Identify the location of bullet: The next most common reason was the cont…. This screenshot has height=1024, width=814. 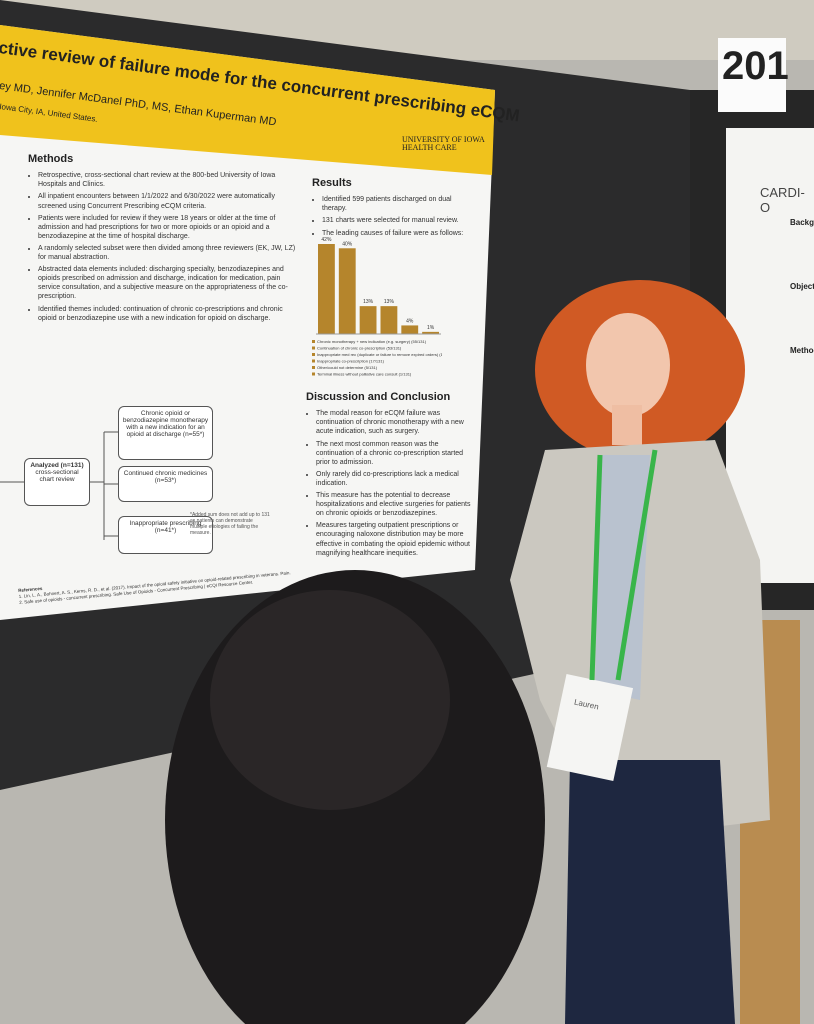
(393, 453).